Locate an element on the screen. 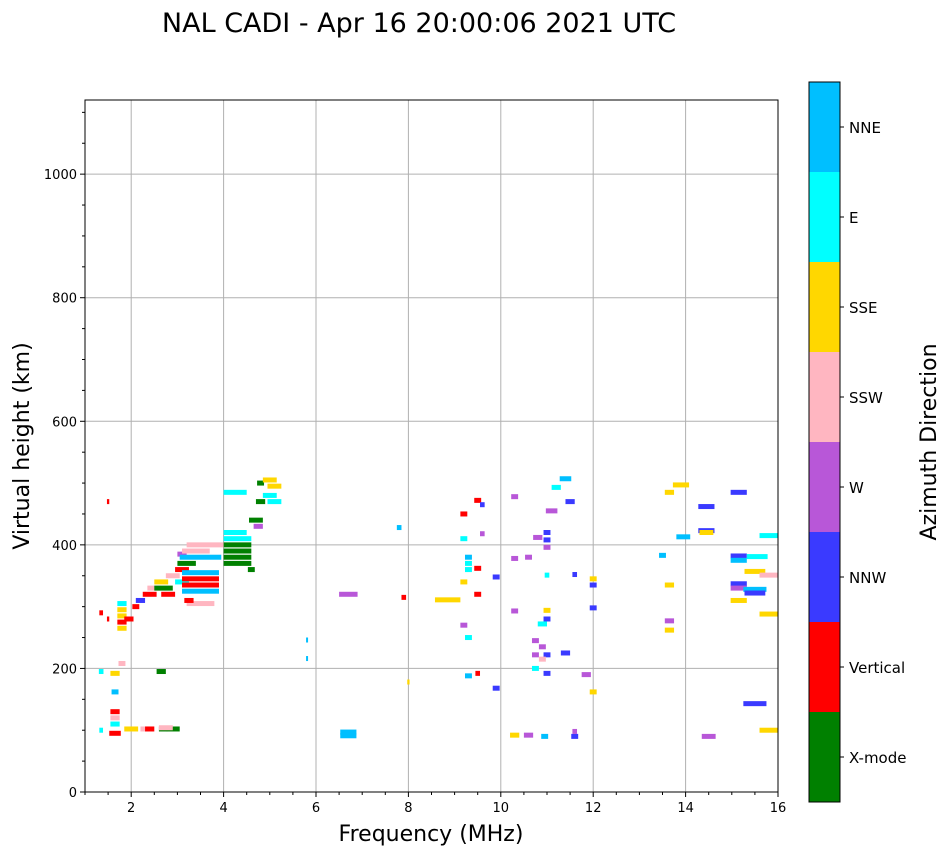 The image size is (951, 856). colorbar: X-mode Vertical NNW W SSW SSE E NNE is located at coordinates (857, 442).